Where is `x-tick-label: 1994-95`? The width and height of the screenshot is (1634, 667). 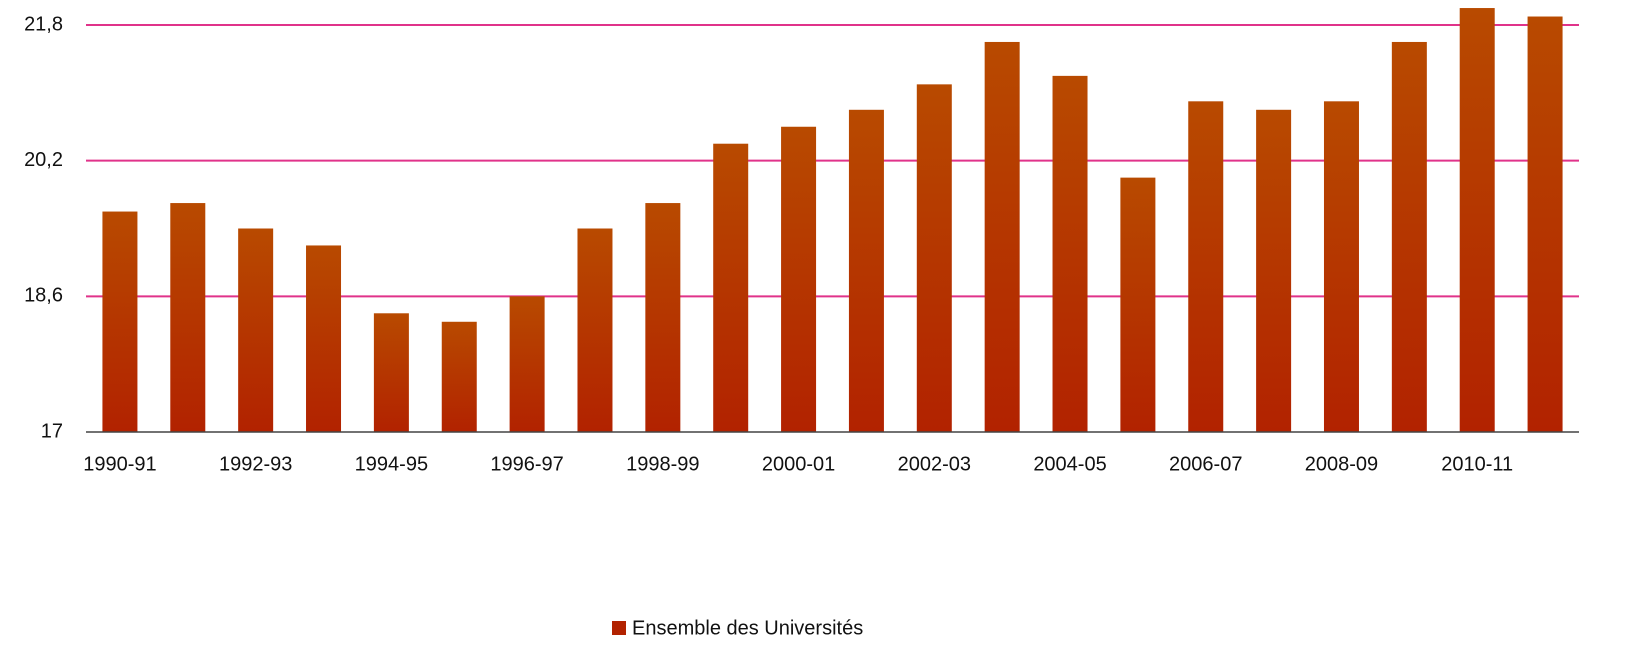 x-tick-label: 1994-95 is located at coordinates (391, 464).